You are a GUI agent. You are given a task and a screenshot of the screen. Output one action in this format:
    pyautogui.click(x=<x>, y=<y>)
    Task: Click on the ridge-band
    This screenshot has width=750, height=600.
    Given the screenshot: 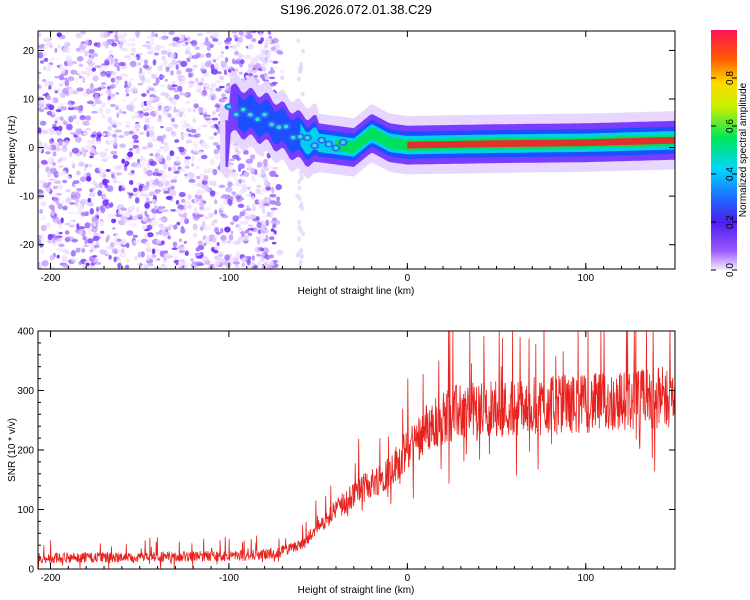 What is the action you would take?
    pyautogui.click(x=541, y=142)
    